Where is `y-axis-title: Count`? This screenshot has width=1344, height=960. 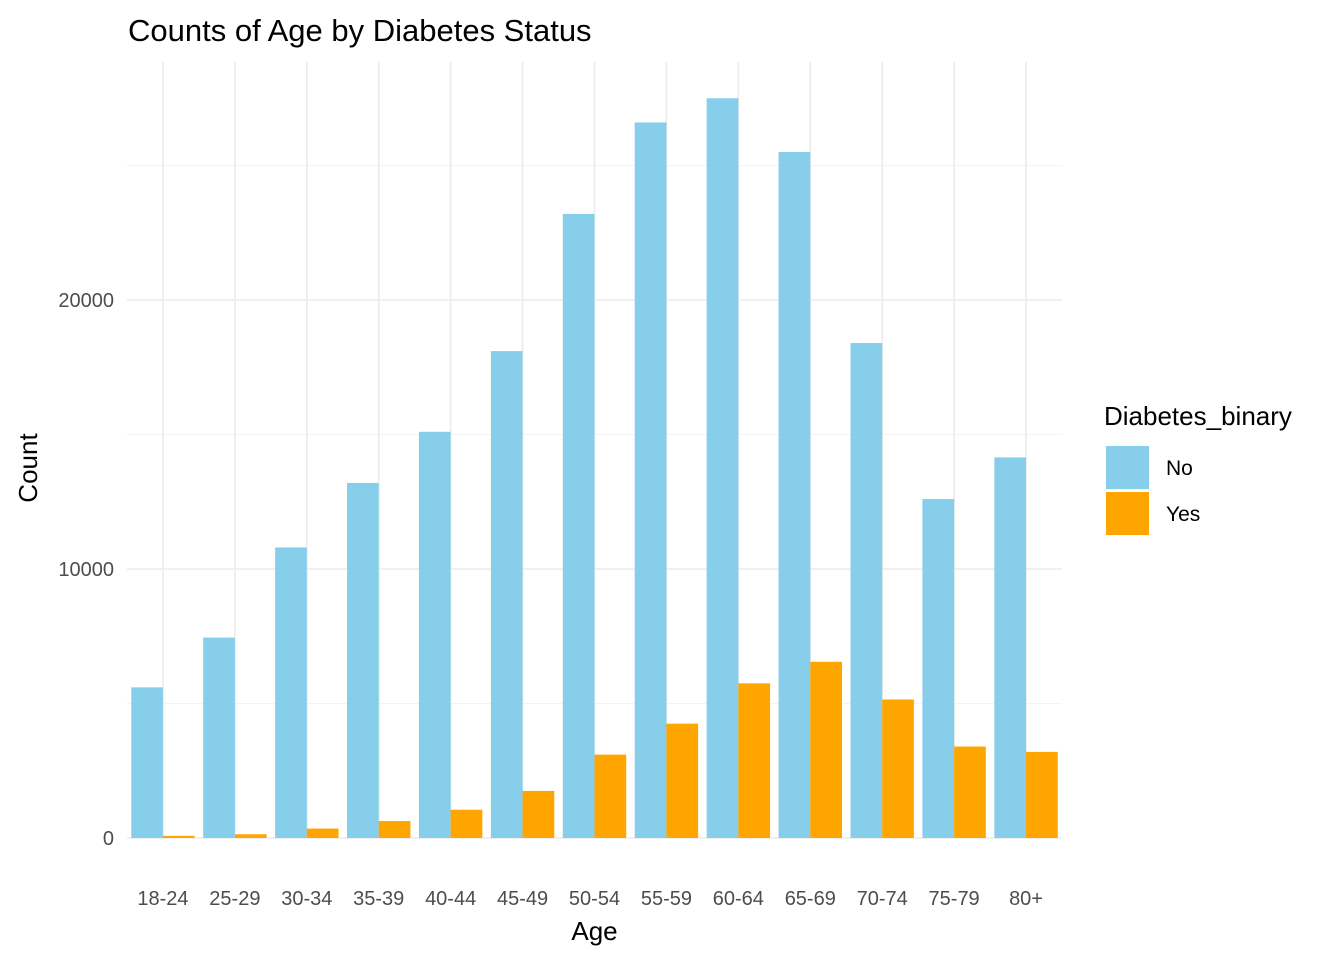 y-axis-title: Count is located at coordinates (28, 468).